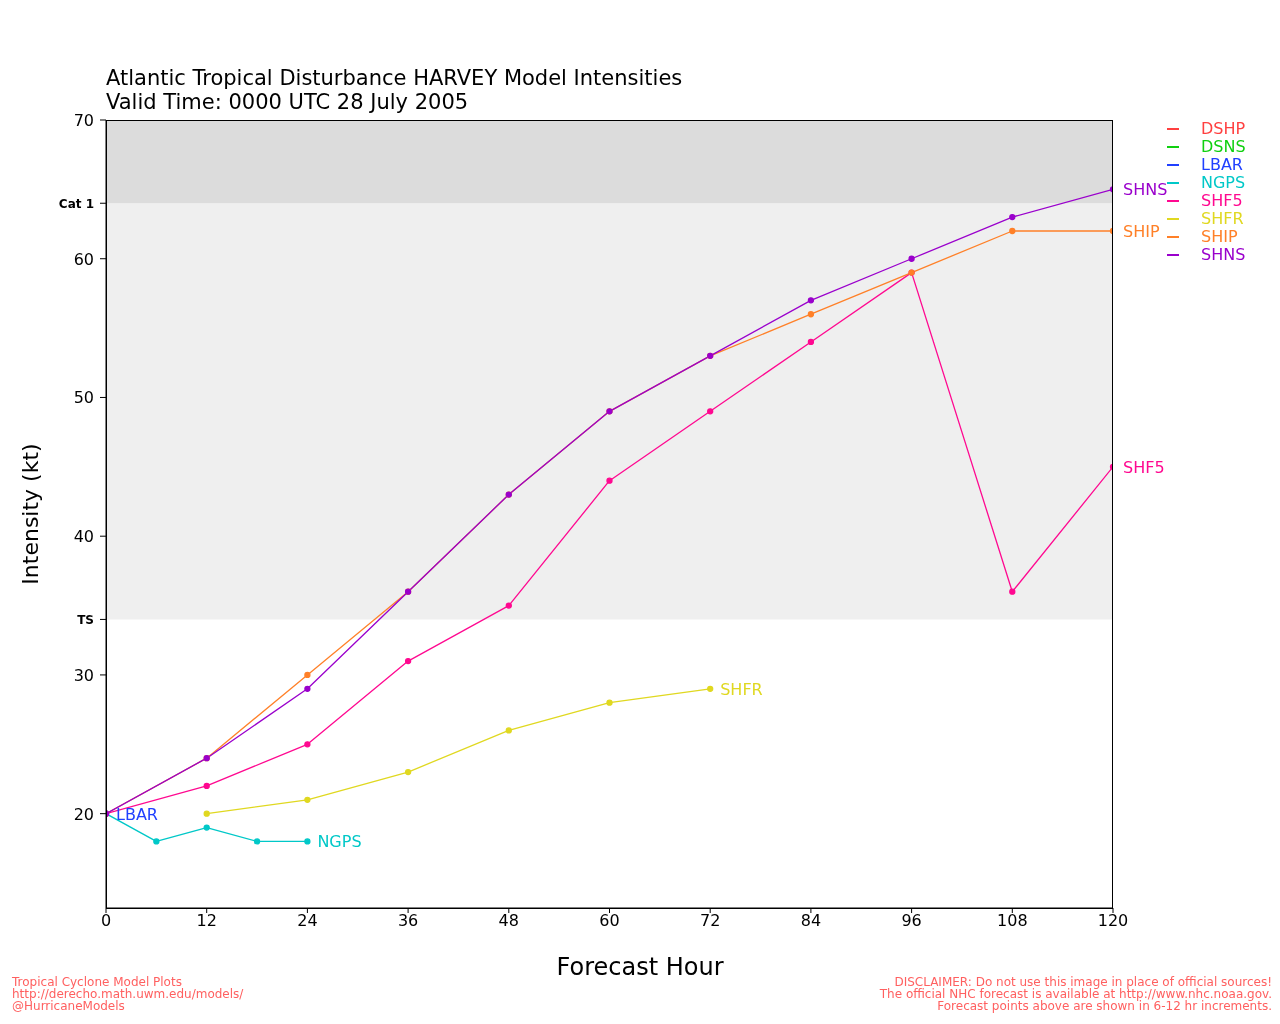 The width and height of the screenshot is (1280, 1024). I want to click on x-tick-label: 108, so click(1012, 921).